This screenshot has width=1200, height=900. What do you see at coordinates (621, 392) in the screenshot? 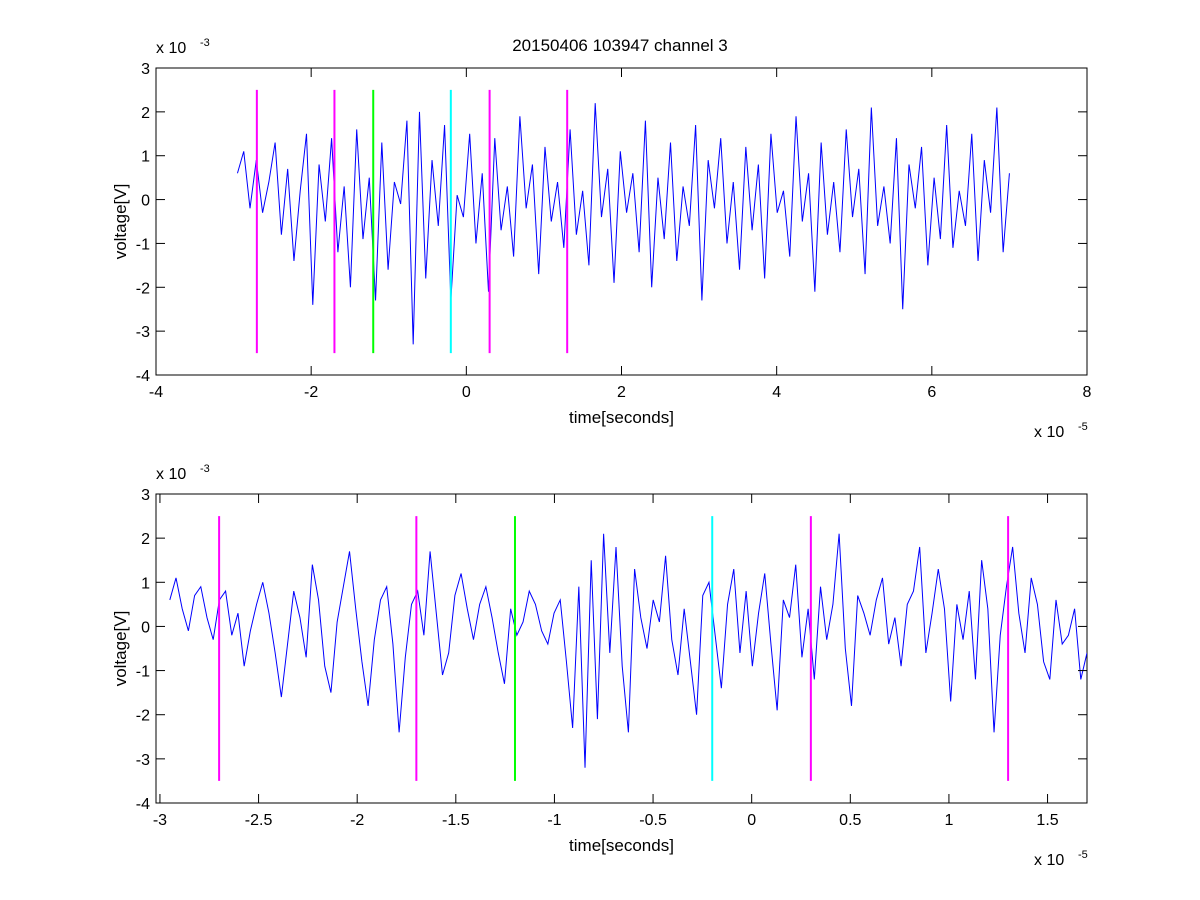
I see `x-tick-label: 2` at bounding box center [621, 392].